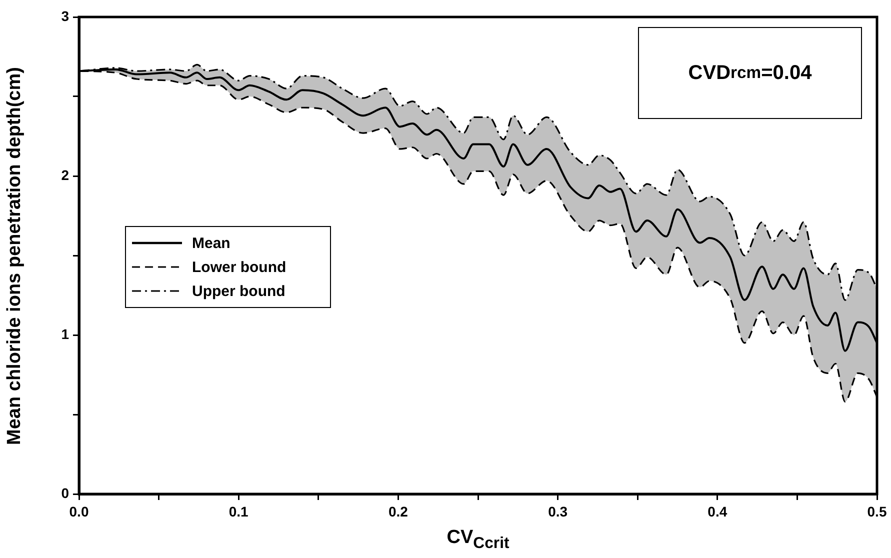 Image resolution: width=891 pixels, height=558 pixels. Describe the element at coordinates (65, 16) in the screenshot. I see `y-tick-label: 3` at that location.